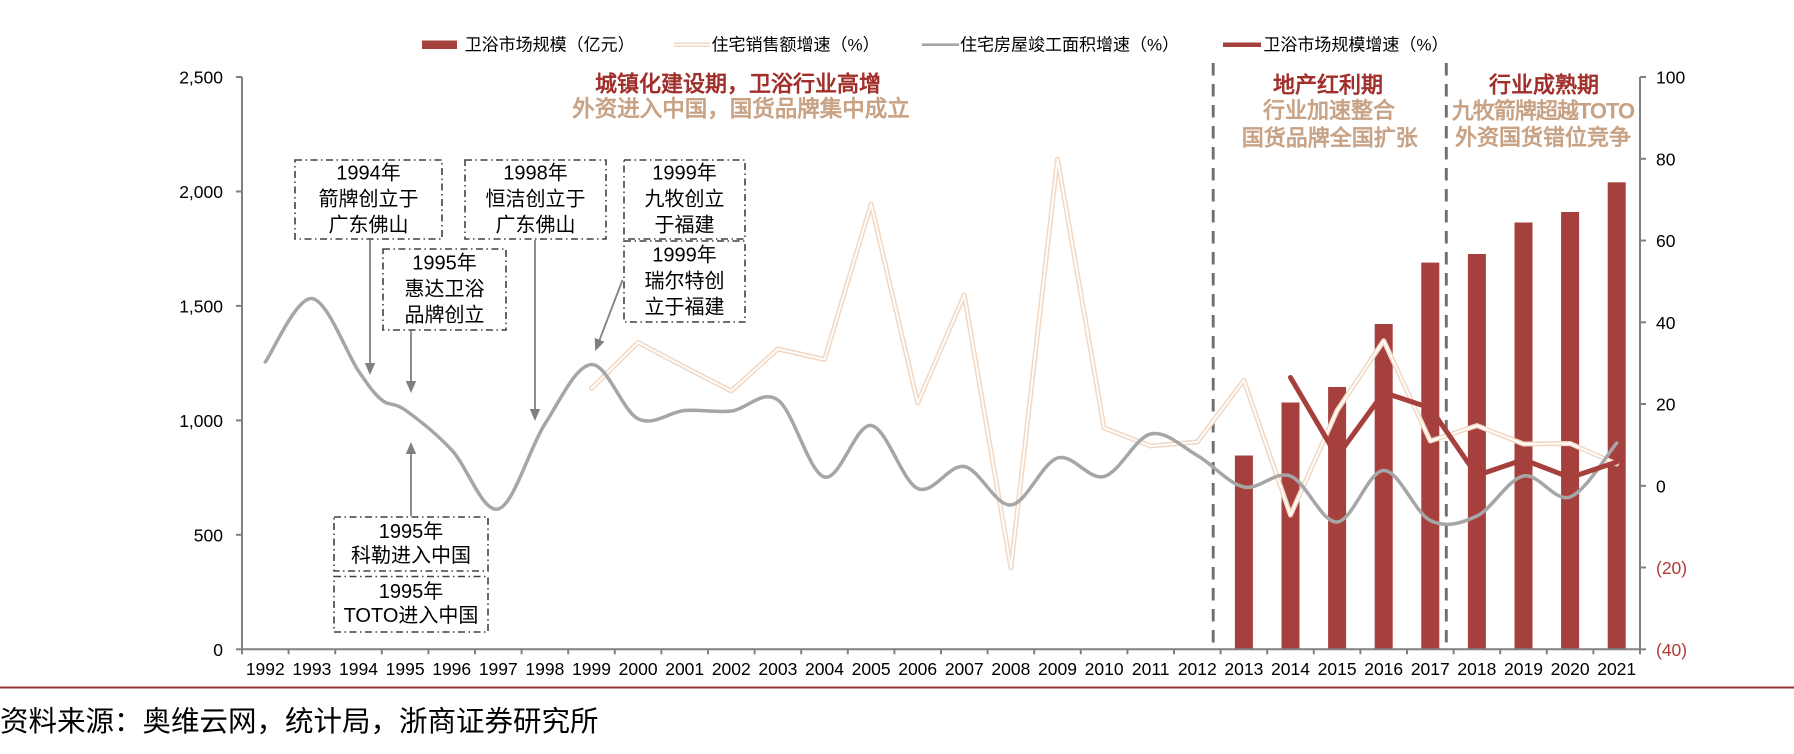 The height and width of the screenshot is (754, 1794). Describe the element at coordinates (1670, 78) in the screenshot. I see `svg-text: 100` at that location.